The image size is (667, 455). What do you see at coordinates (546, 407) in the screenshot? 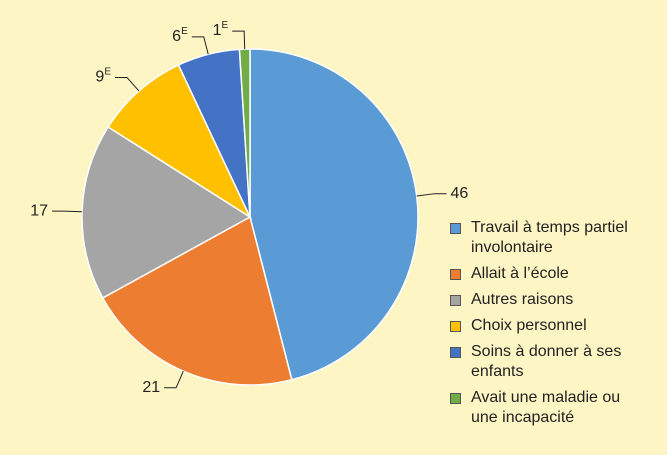
I see `legend-label: Avait une maladie ou une incapacité` at bounding box center [546, 407].